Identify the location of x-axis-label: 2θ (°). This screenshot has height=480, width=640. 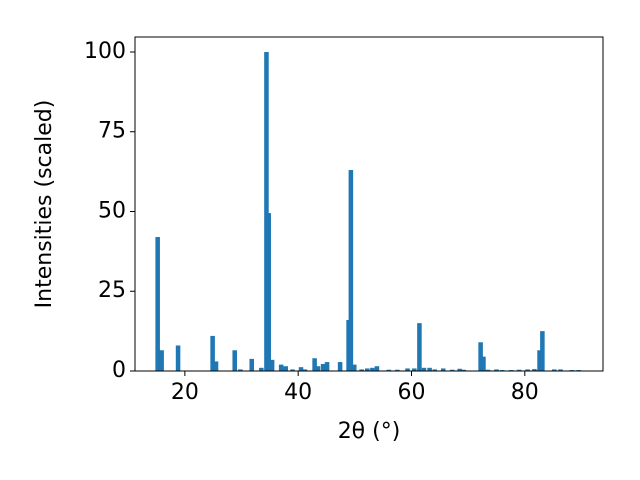
(369, 431).